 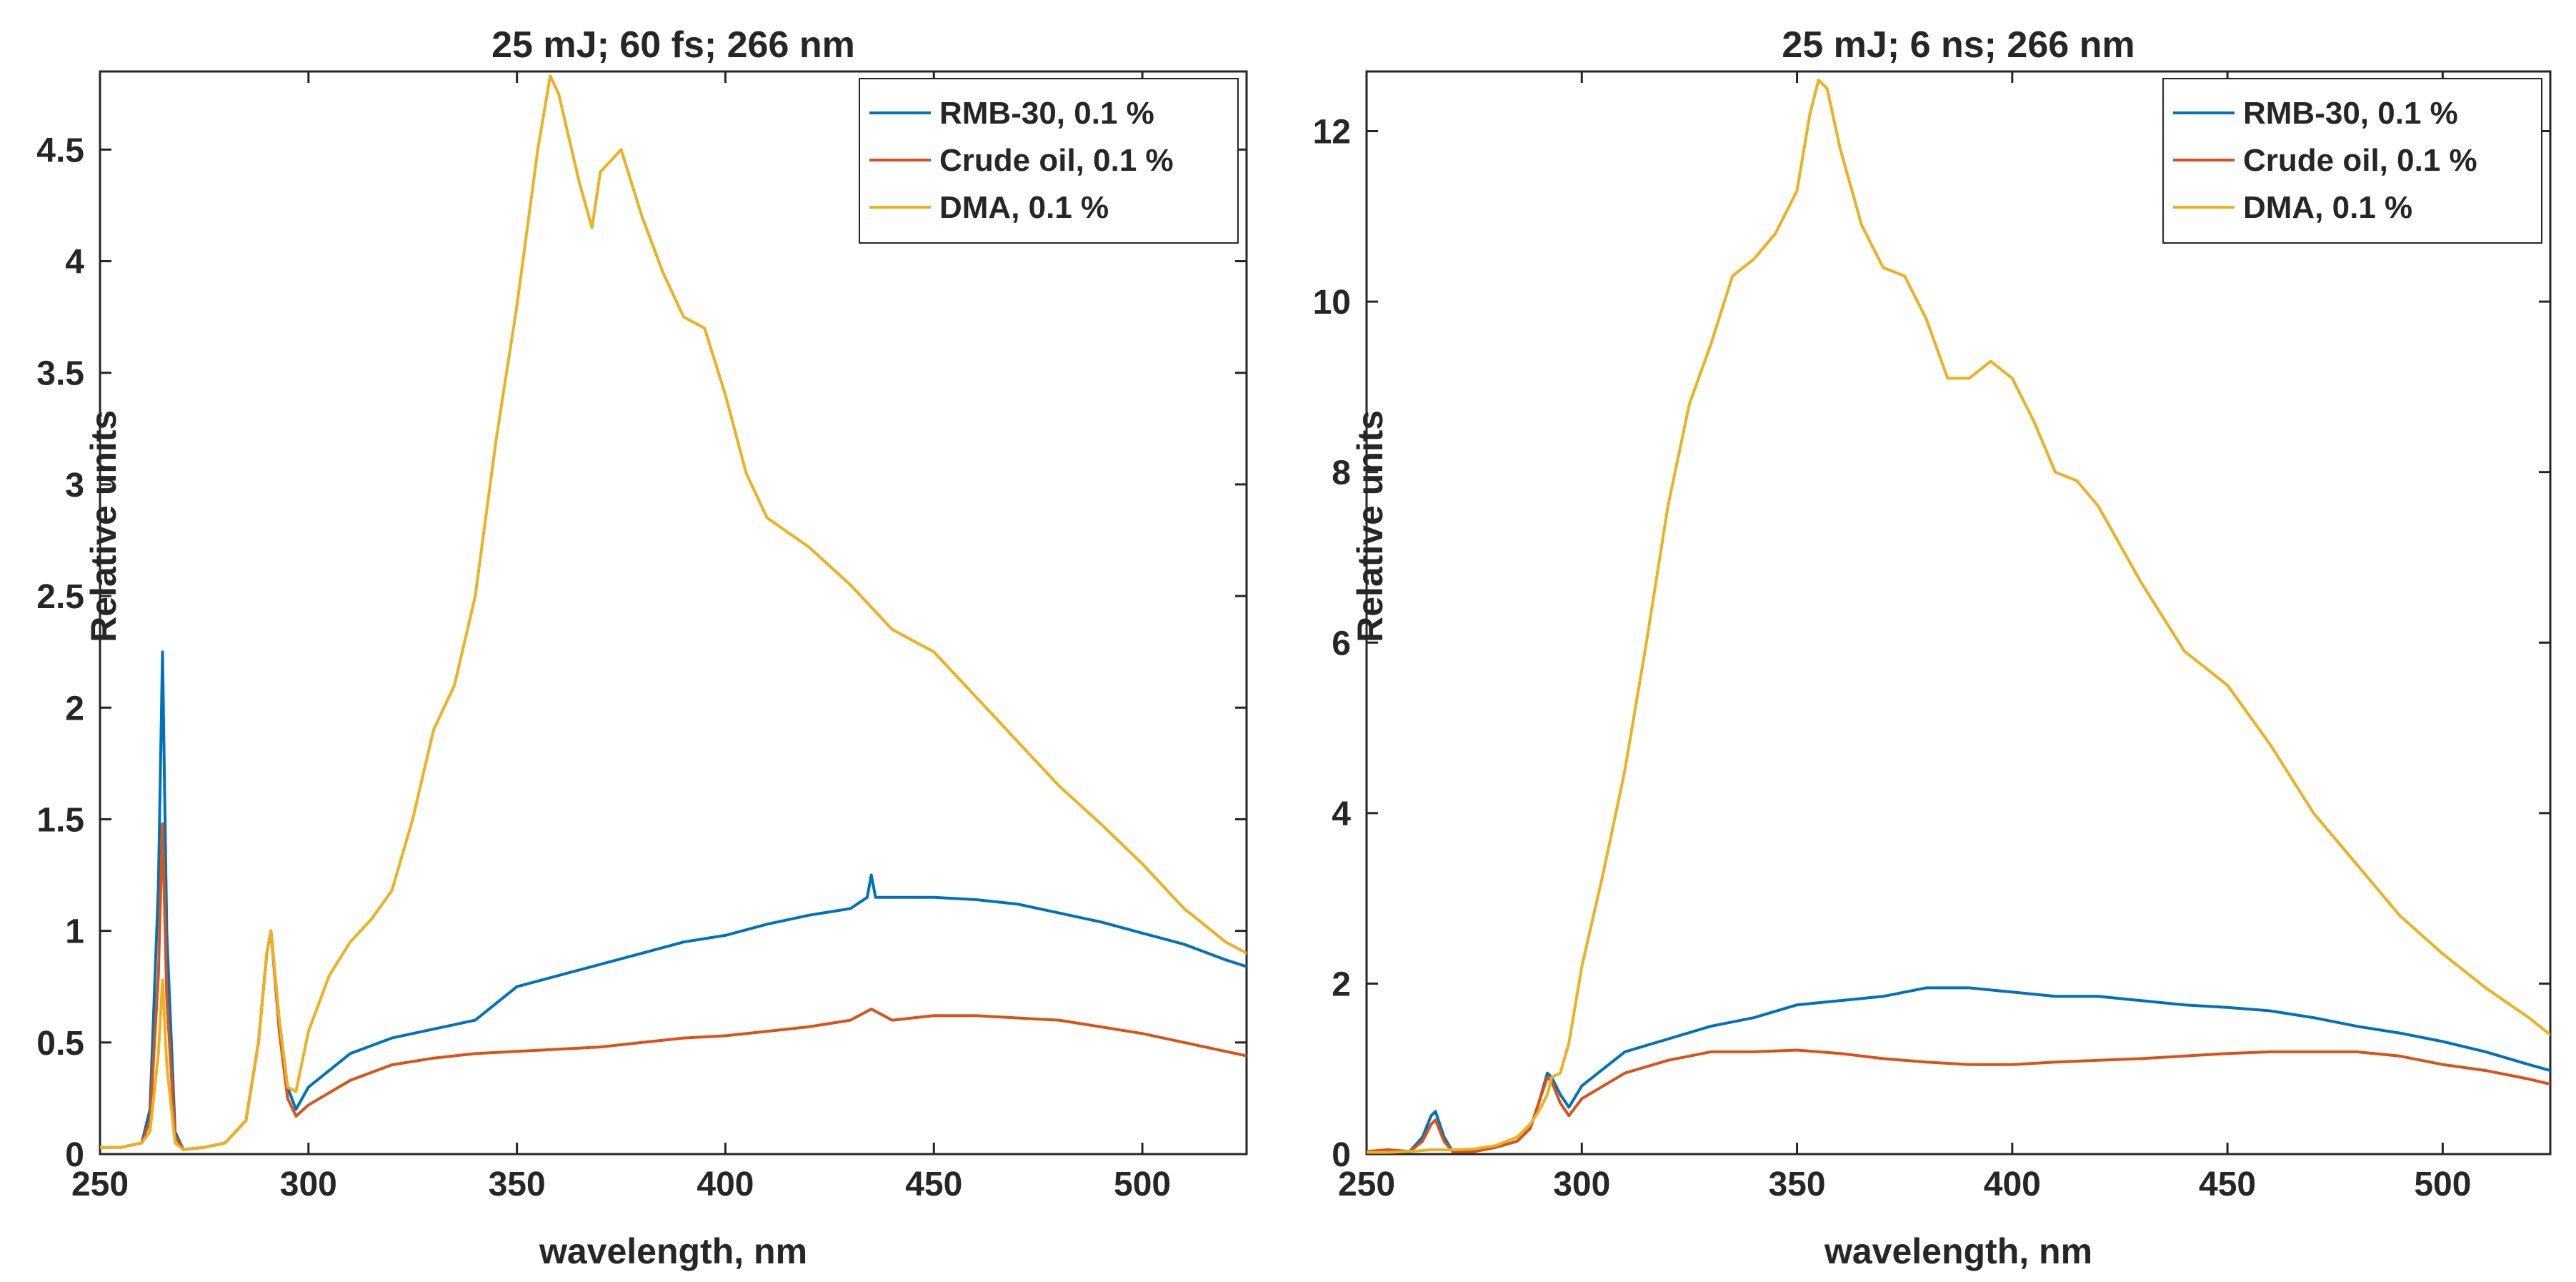 What do you see at coordinates (517, 1184) in the screenshot?
I see `left-x-tick-label: 350` at bounding box center [517, 1184].